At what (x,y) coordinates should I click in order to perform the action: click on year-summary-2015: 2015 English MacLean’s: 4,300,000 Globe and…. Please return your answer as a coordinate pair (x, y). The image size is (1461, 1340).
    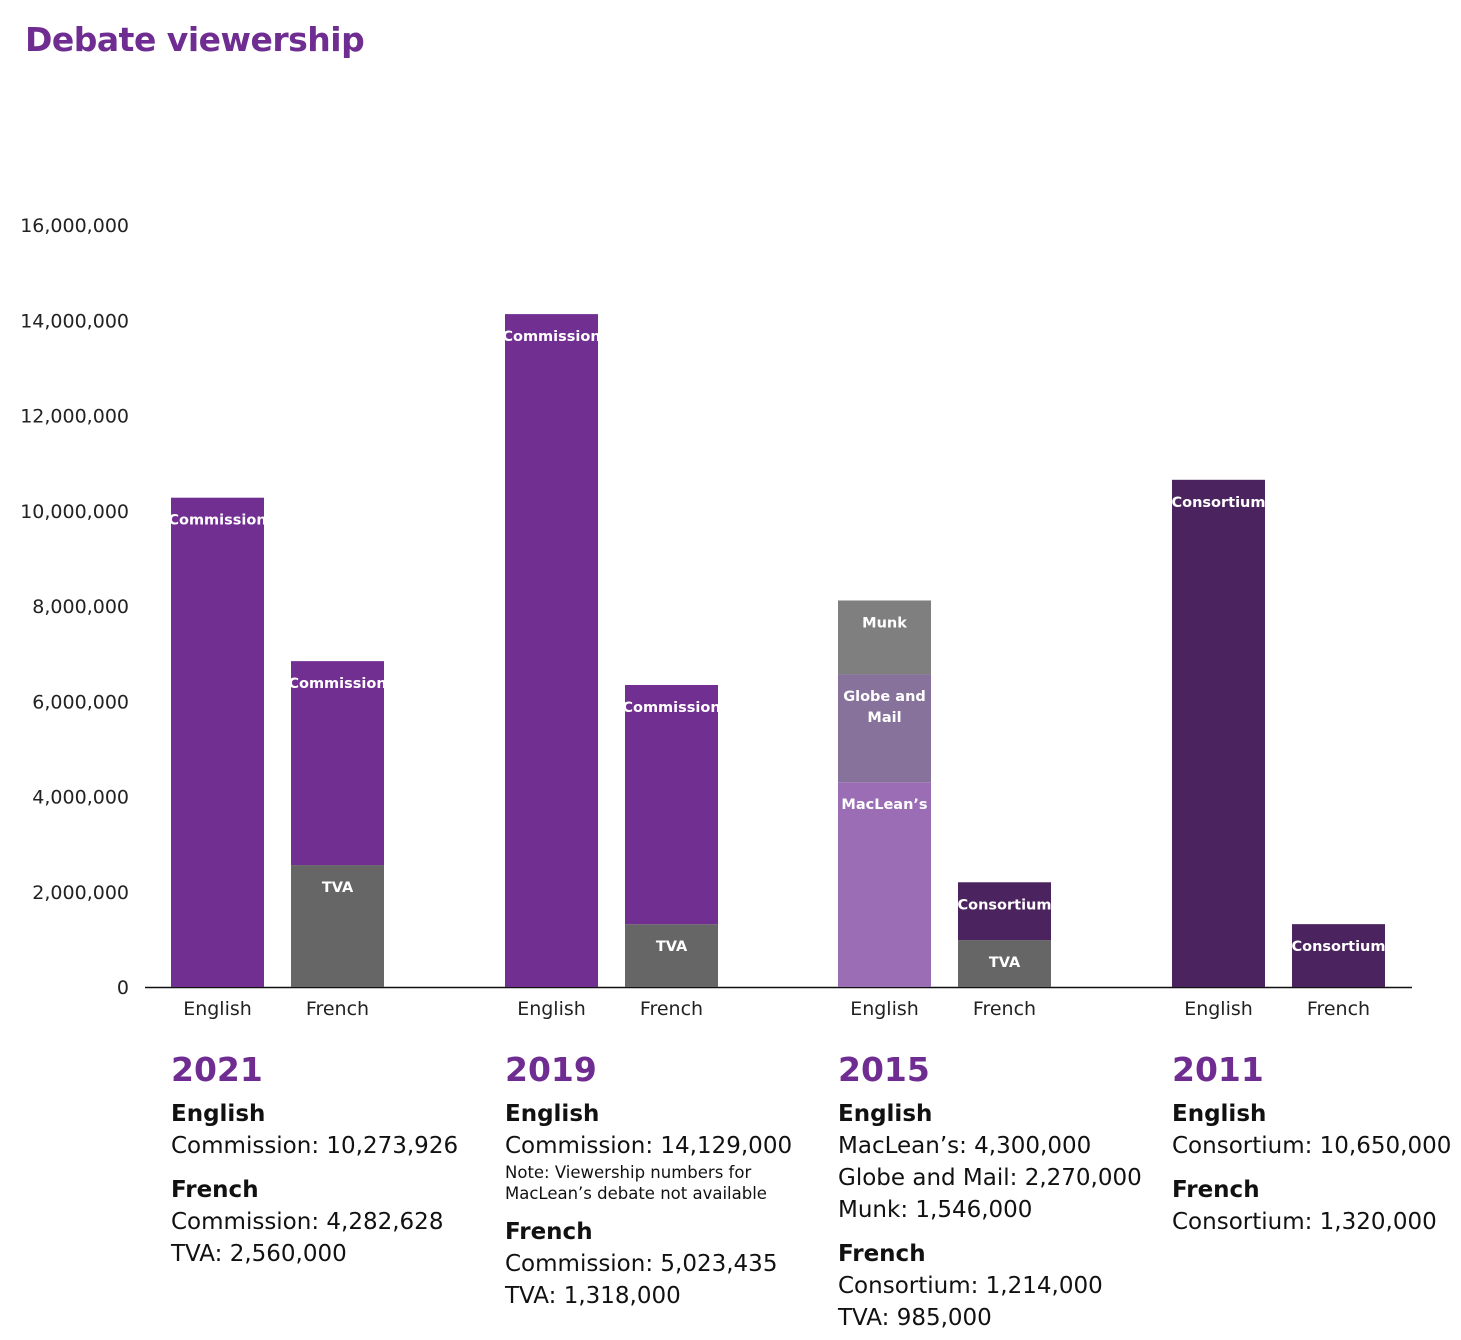
    Looking at the image, I should click on (990, 1191).